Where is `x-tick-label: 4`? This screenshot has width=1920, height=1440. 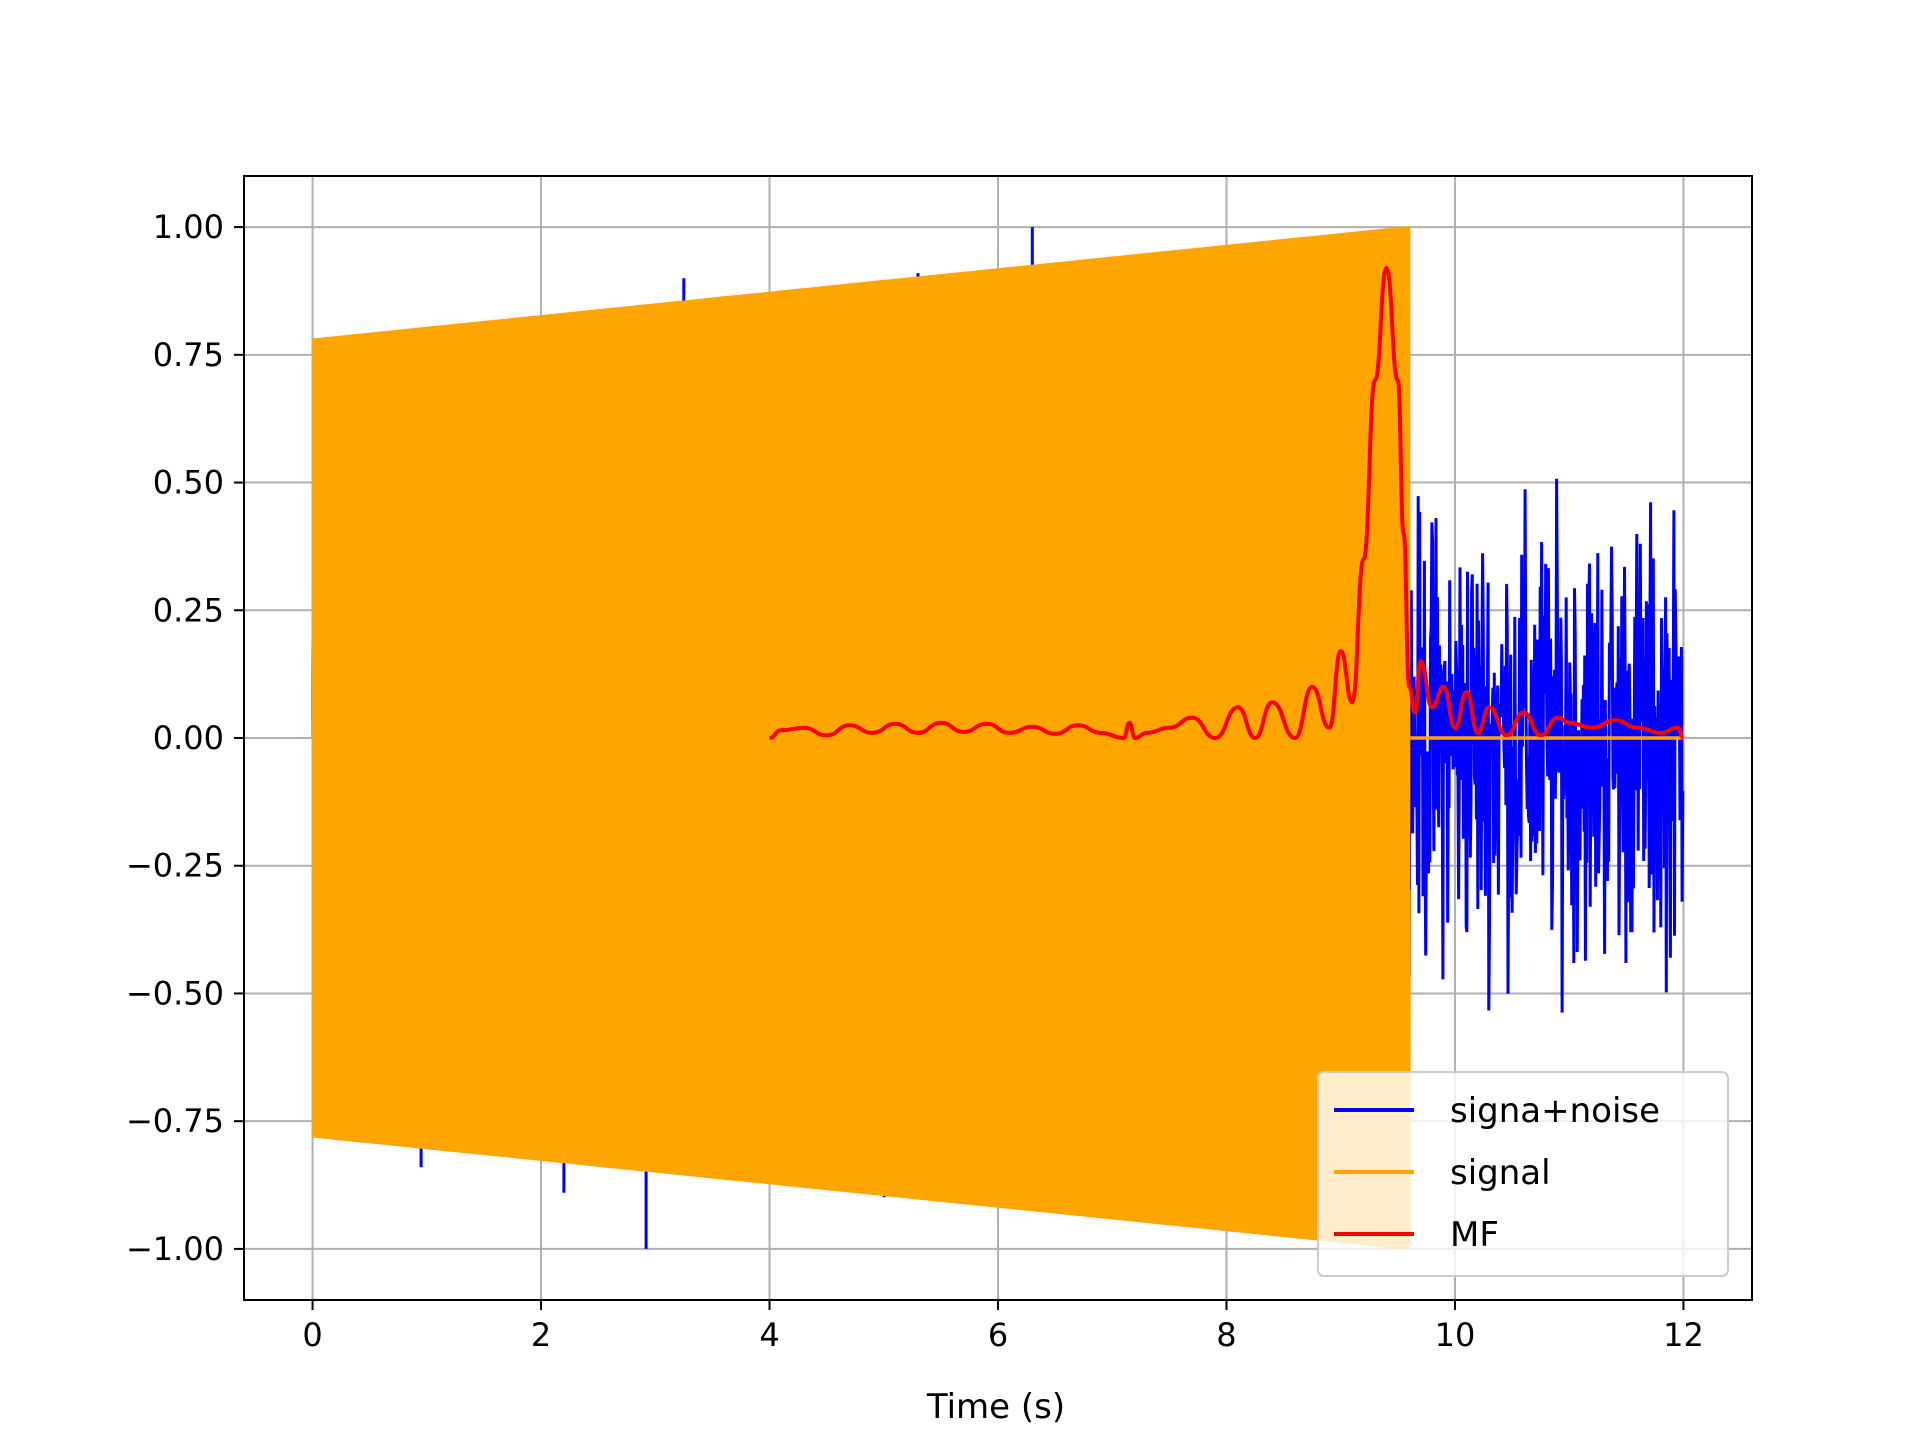 x-tick-label: 4 is located at coordinates (769, 1335).